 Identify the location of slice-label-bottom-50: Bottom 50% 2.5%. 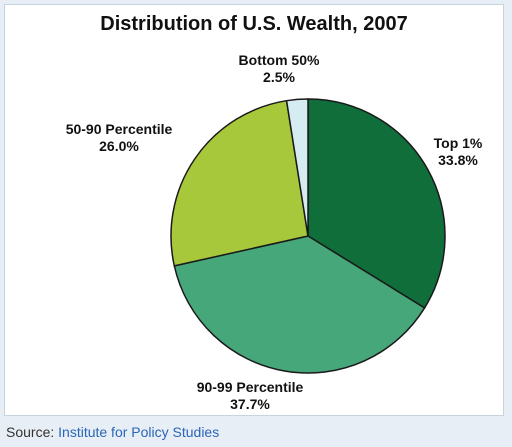
(279, 69).